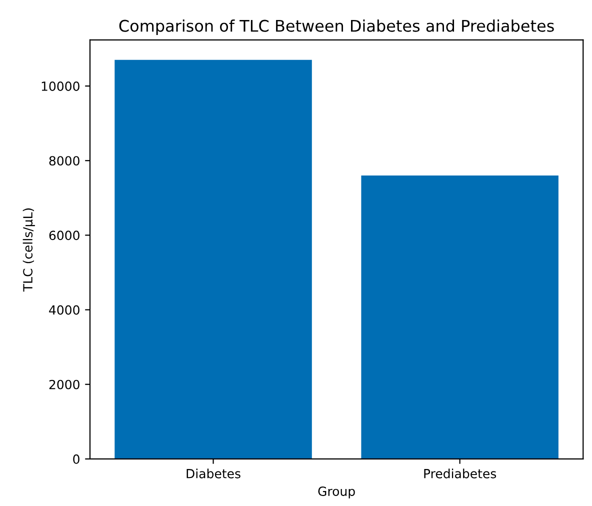  Describe the element at coordinates (336, 492) in the screenshot. I see `x-axis-title: Group` at that location.